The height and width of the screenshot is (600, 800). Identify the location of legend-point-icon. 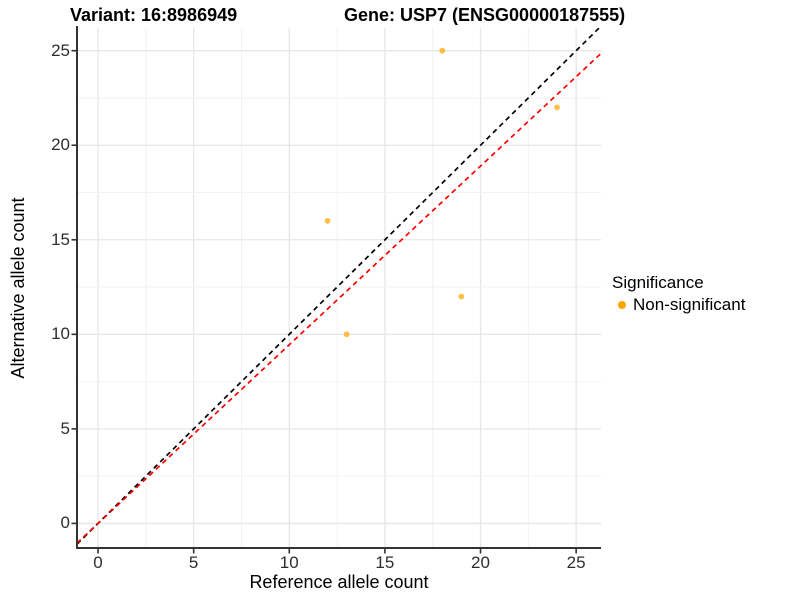
(622, 305).